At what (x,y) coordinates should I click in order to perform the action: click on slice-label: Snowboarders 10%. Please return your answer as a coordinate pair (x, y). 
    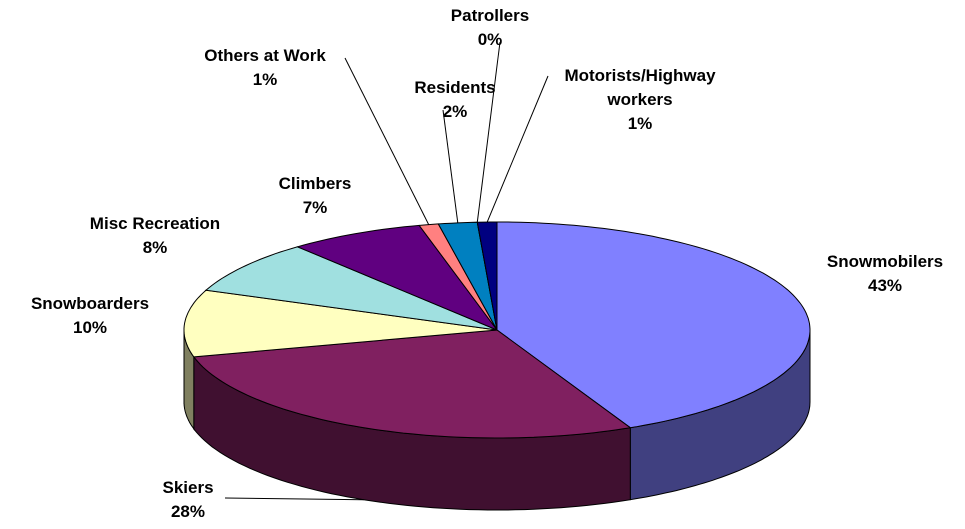
    Looking at the image, I should click on (90, 316).